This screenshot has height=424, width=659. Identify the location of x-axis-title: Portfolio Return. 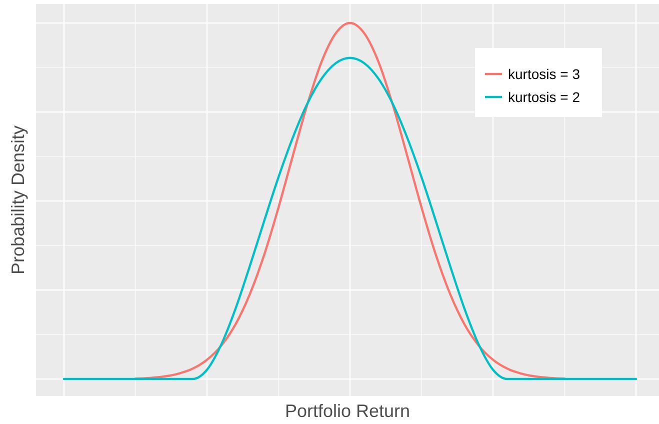
(347, 411).